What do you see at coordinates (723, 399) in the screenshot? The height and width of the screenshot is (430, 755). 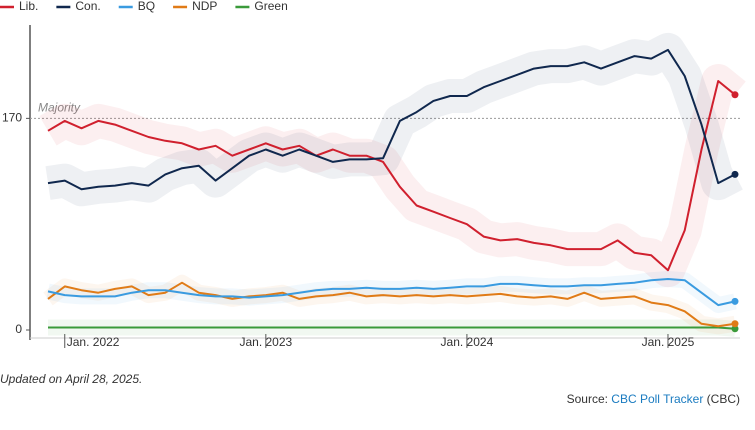 I see `source-suffix: (CBC)` at bounding box center [723, 399].